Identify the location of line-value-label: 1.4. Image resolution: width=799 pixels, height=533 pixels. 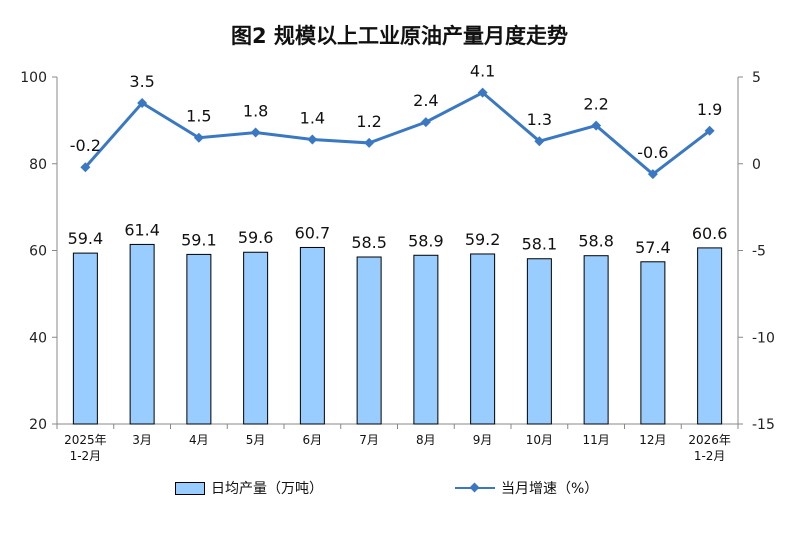
(312, 117).